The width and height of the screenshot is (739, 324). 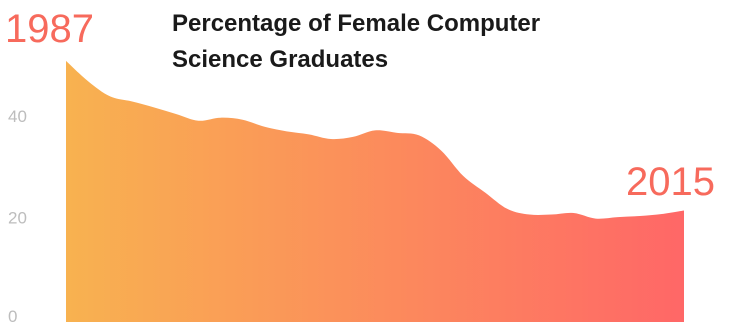 What do you see at coordinates (17, 116) in the screenshot?
I see `y-tick-label: 40` at bounding box center [17, 116].